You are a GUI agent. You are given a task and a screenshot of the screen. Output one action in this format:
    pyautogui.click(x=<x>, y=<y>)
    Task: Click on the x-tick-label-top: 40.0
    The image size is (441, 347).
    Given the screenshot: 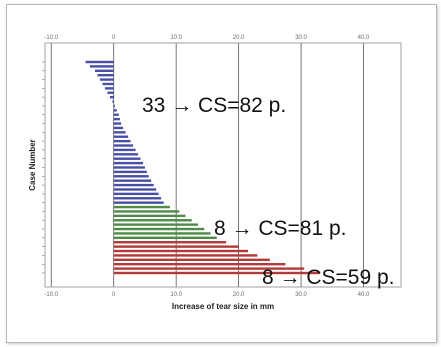 What is the action you would take?
    pyautogui.click(x=364, y=38)
    